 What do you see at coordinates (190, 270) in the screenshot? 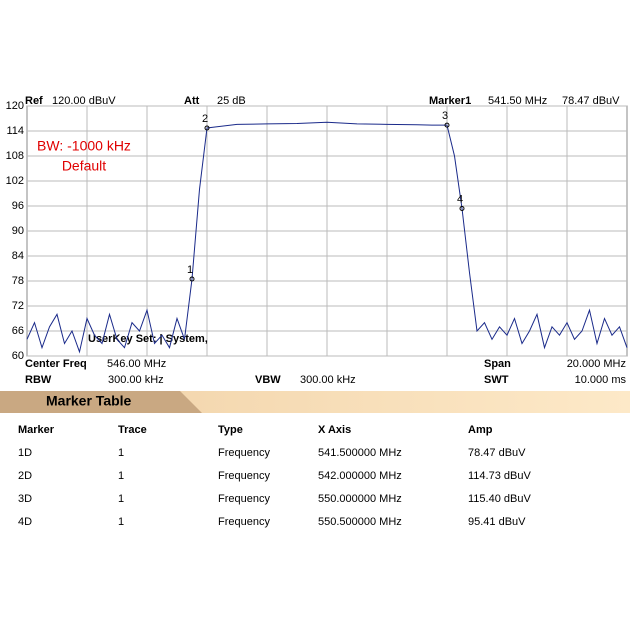
I see `marker-label: 1` at bounding box center [190, 270].